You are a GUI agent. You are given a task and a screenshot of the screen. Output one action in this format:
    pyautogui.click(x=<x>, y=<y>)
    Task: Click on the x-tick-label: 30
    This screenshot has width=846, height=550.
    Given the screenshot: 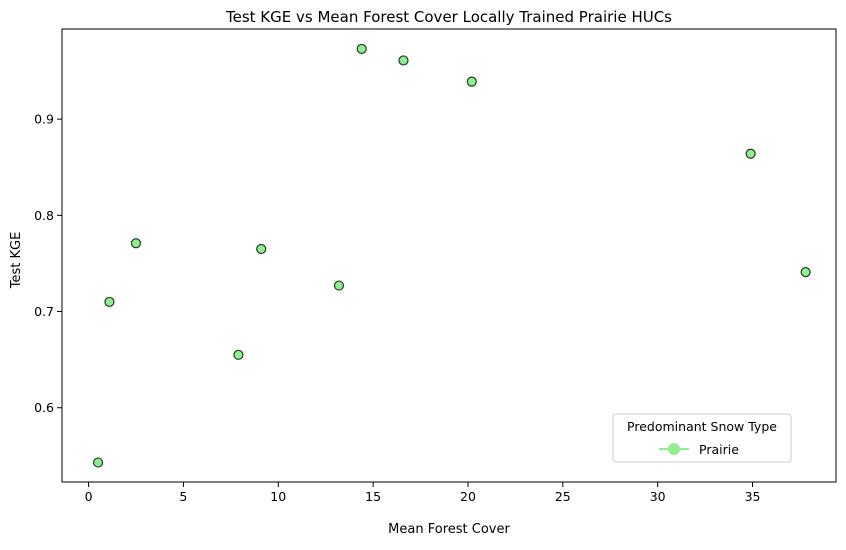 What is the action you would take?
    pyautogui.click(x=658, y=496)
    